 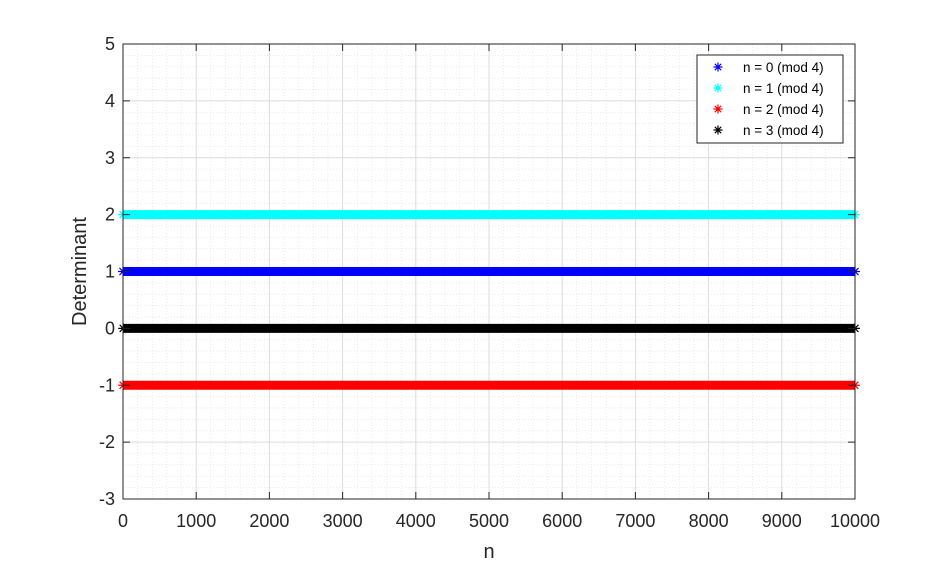 I want to click on y-tick-label: -2, so click(x=107, y=442).